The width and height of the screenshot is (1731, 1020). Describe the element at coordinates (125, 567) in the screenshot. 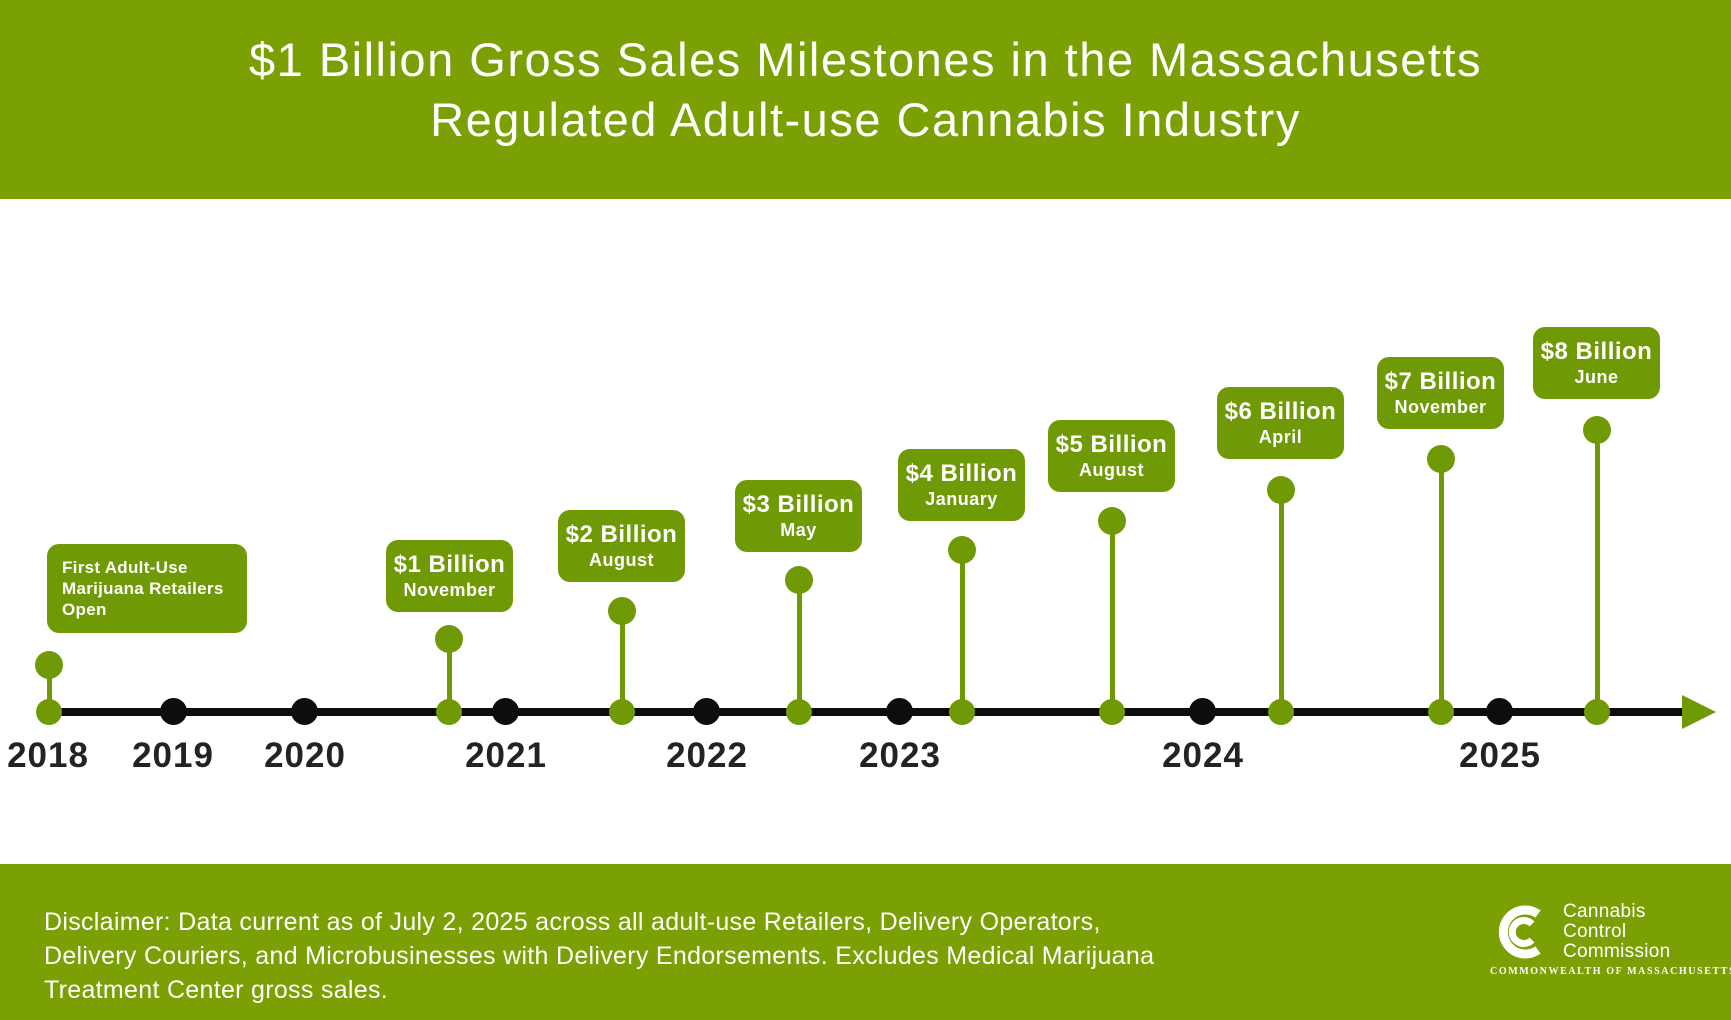

I see `milestone-label-line1: First Adult-Use` at that location.